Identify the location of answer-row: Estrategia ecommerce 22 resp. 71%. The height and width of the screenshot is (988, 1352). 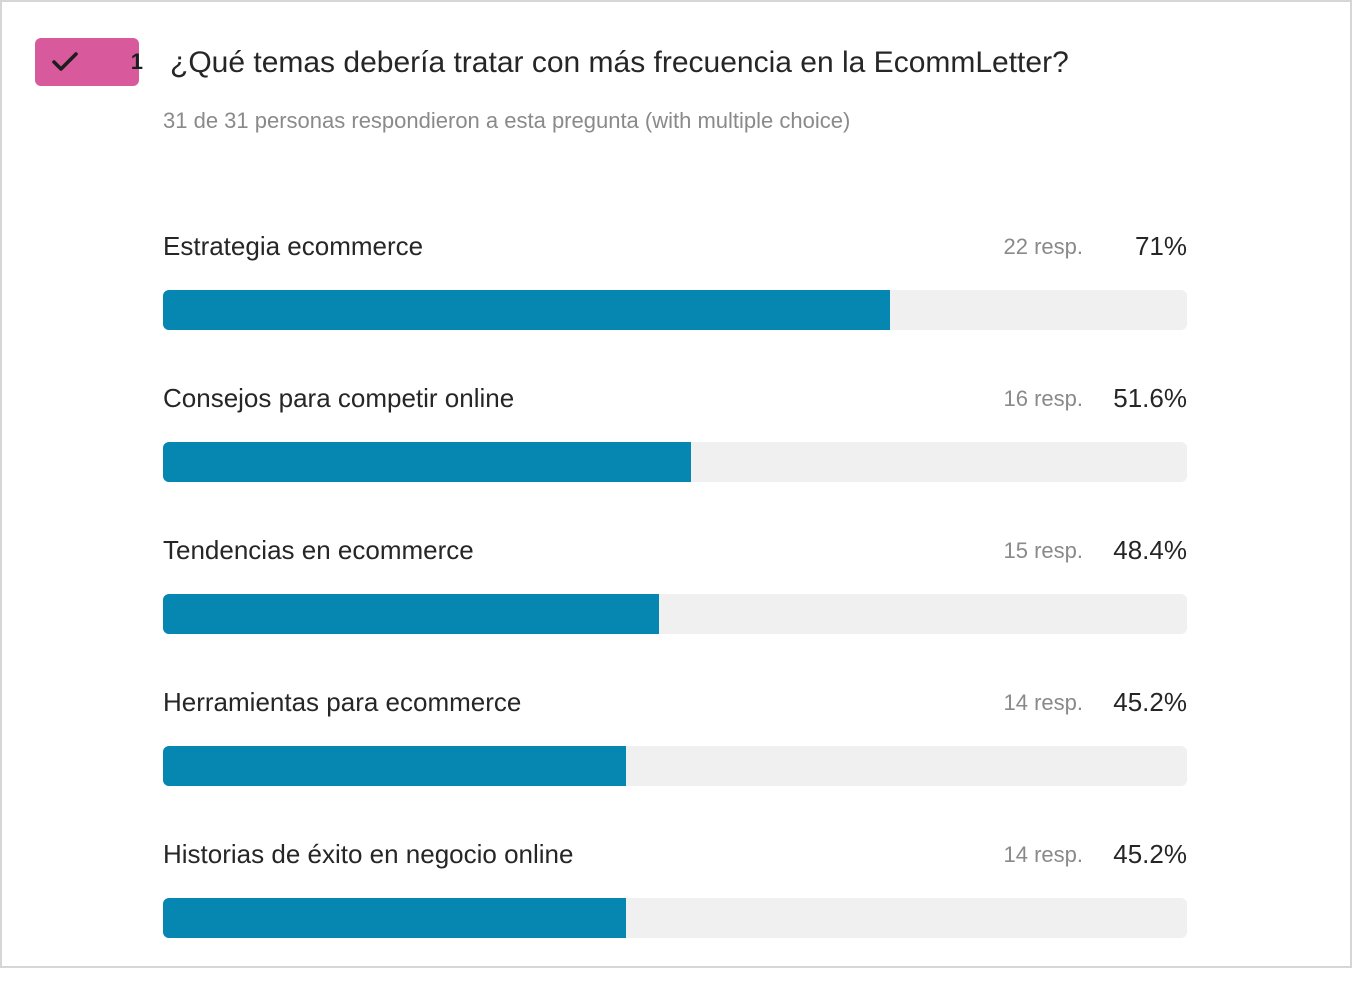
(675, 304).